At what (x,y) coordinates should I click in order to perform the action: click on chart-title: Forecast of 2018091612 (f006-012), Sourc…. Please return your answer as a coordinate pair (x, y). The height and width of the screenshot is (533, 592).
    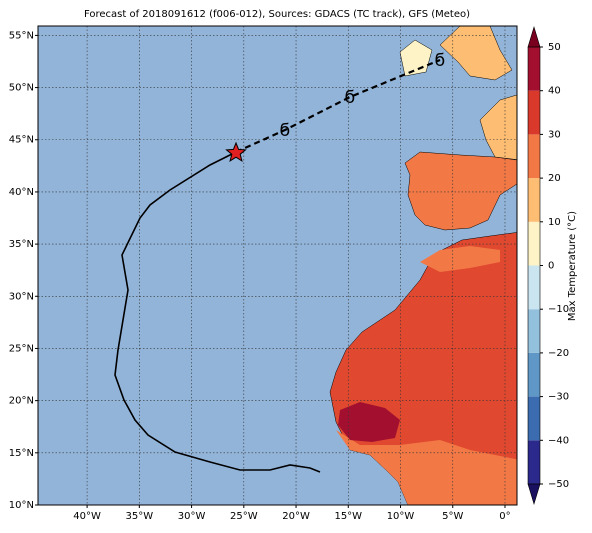
    Looking at the image, I should click on (277, 14).